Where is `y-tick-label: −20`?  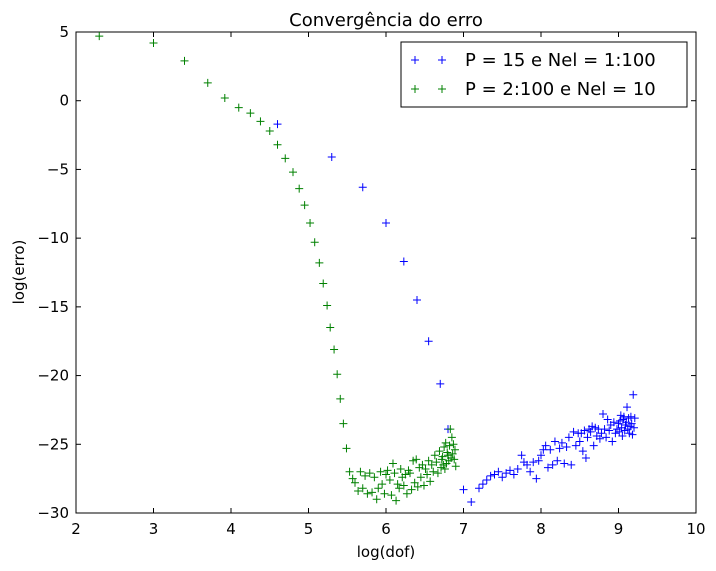 y-tick-label: −20 is located at coordinates (53, 376).